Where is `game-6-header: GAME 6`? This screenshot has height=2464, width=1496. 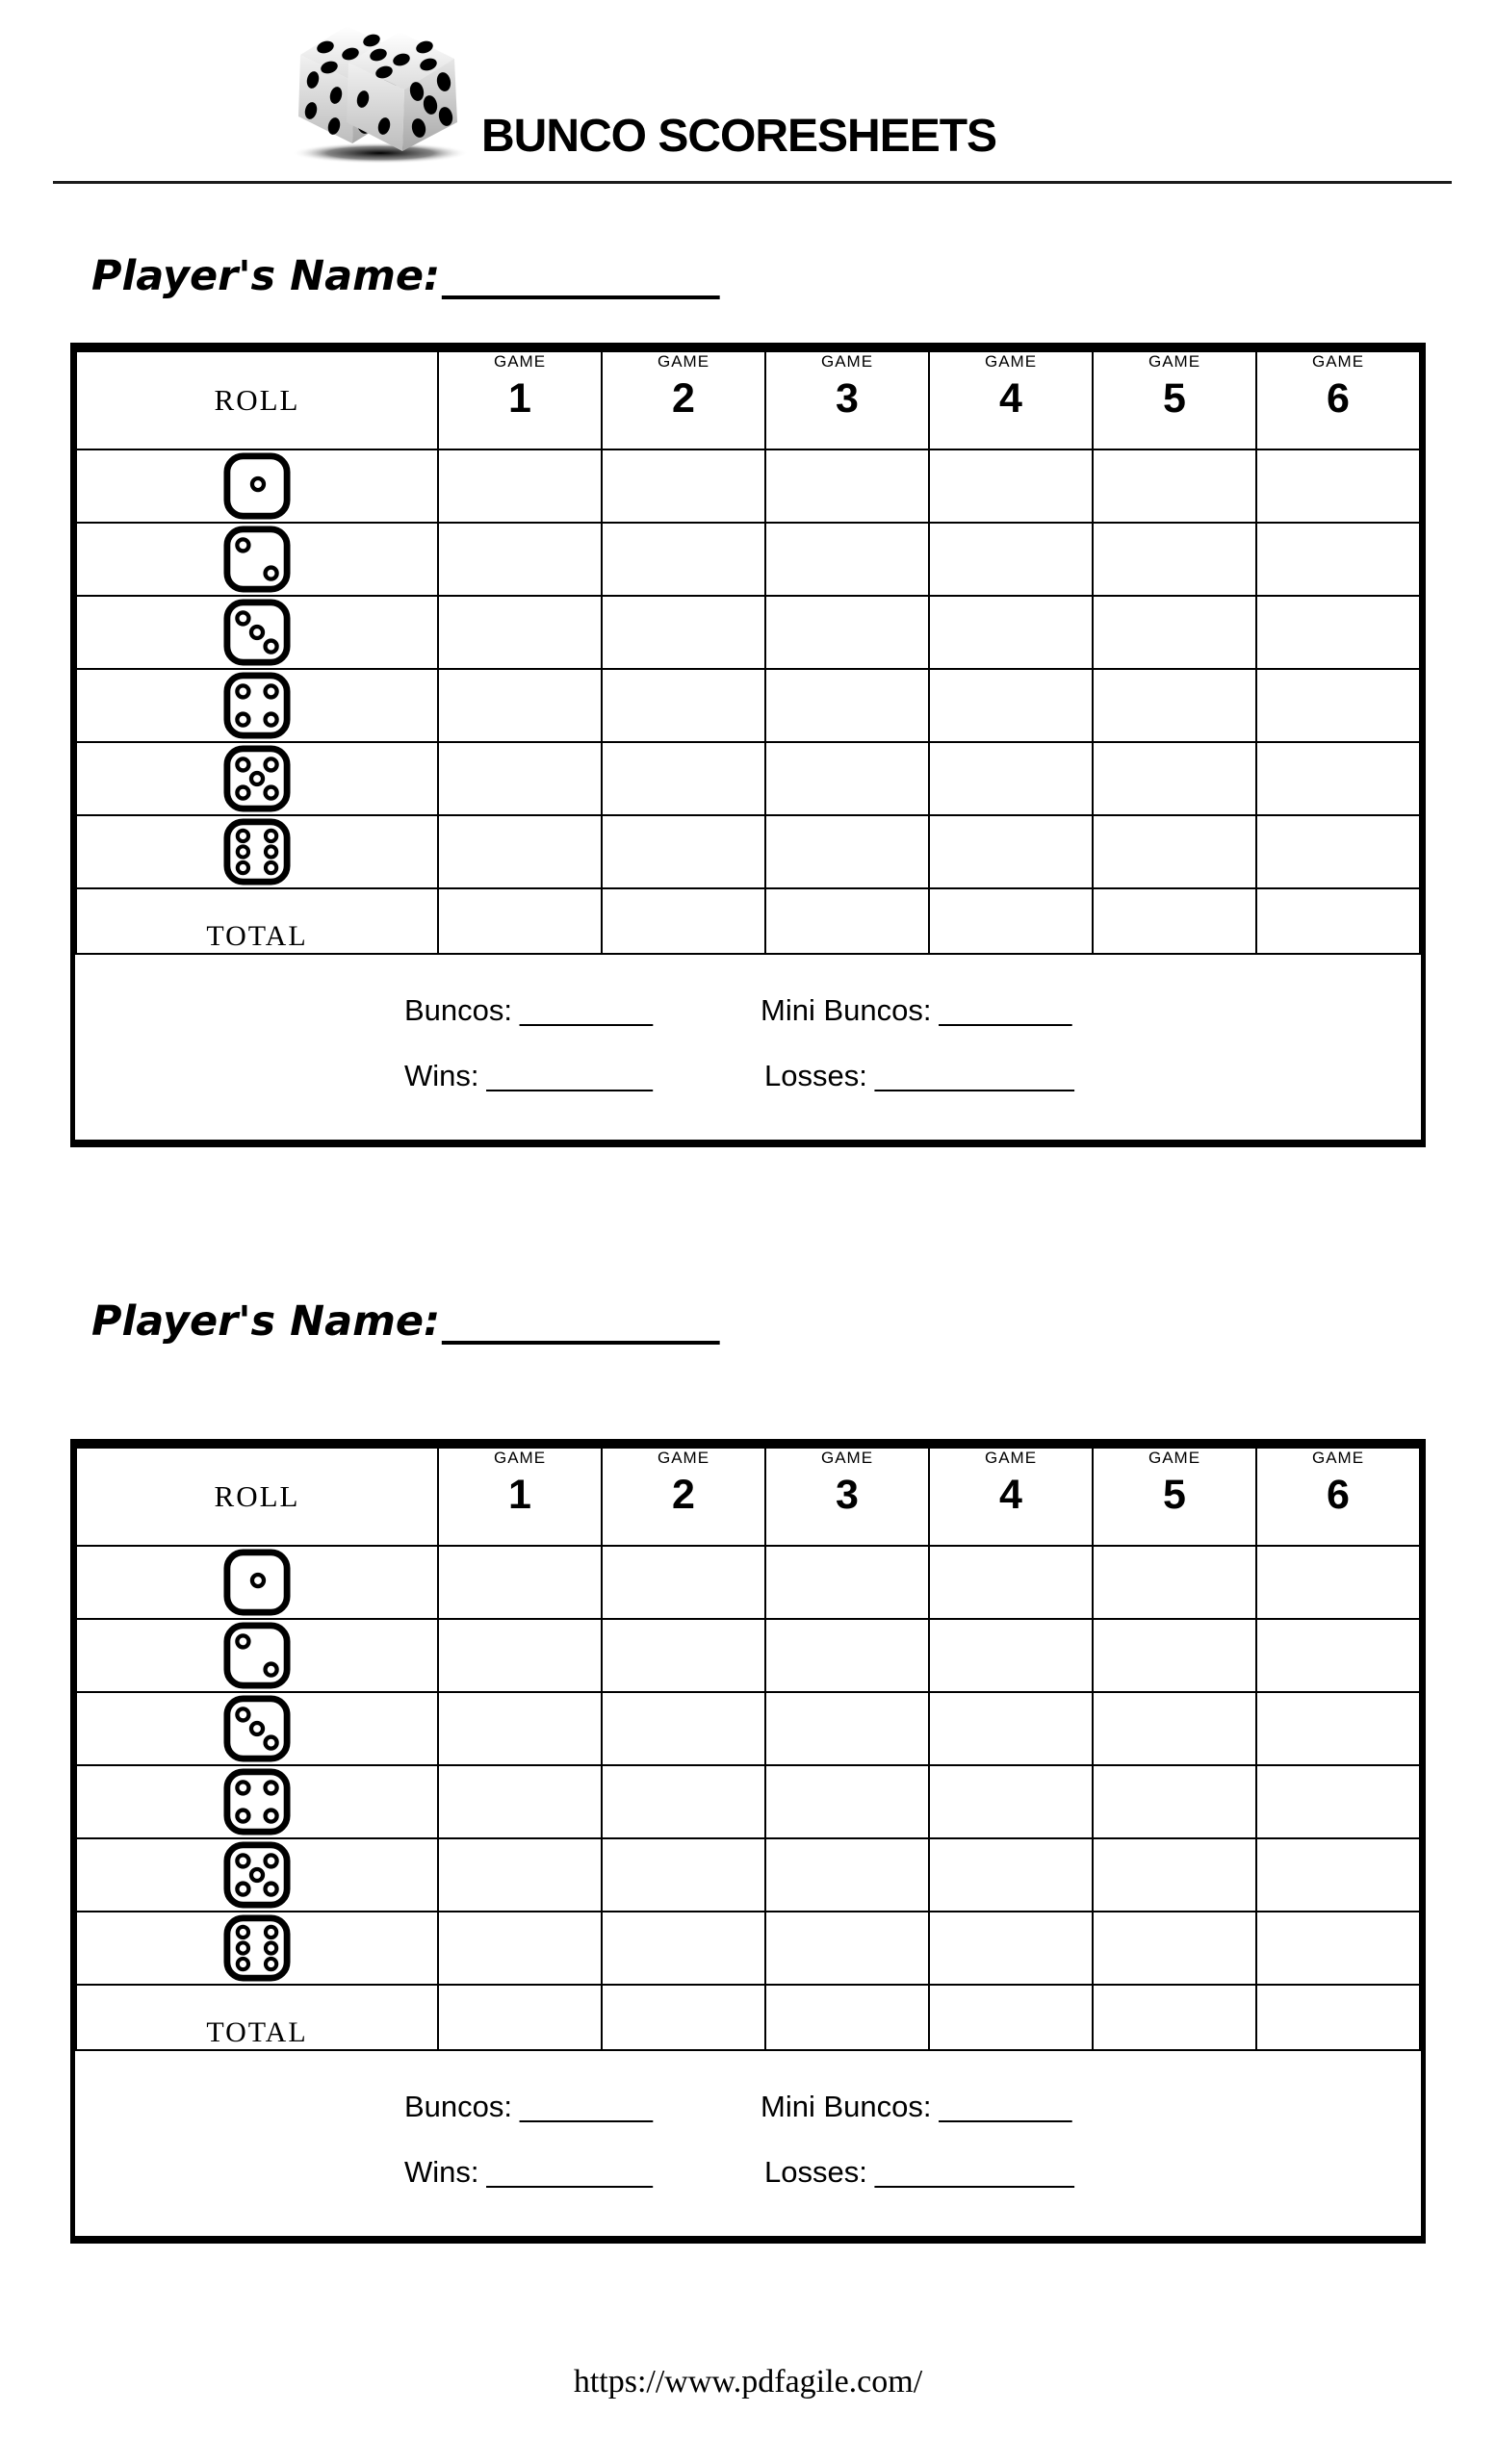
game-6-header: GAME 6 is located at coordinates (1338, 400).